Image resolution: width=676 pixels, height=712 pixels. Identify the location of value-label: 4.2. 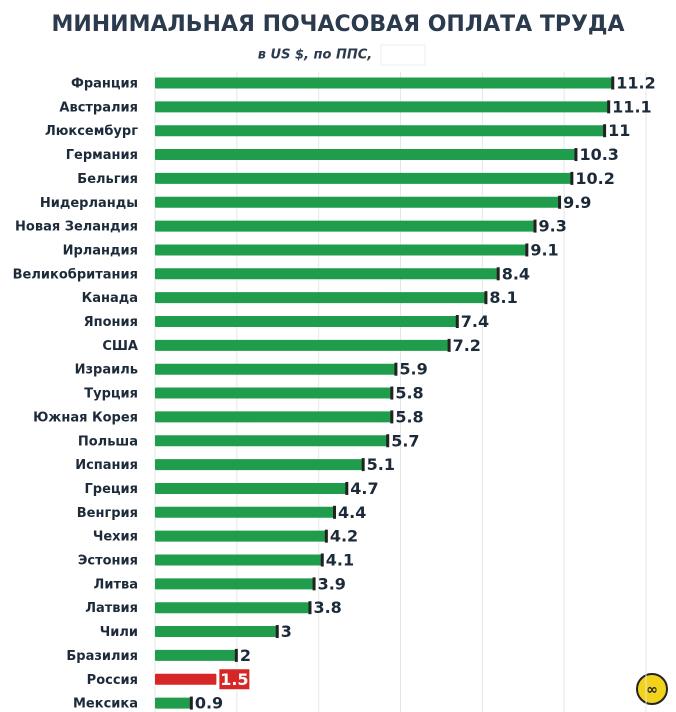
(344, 536).